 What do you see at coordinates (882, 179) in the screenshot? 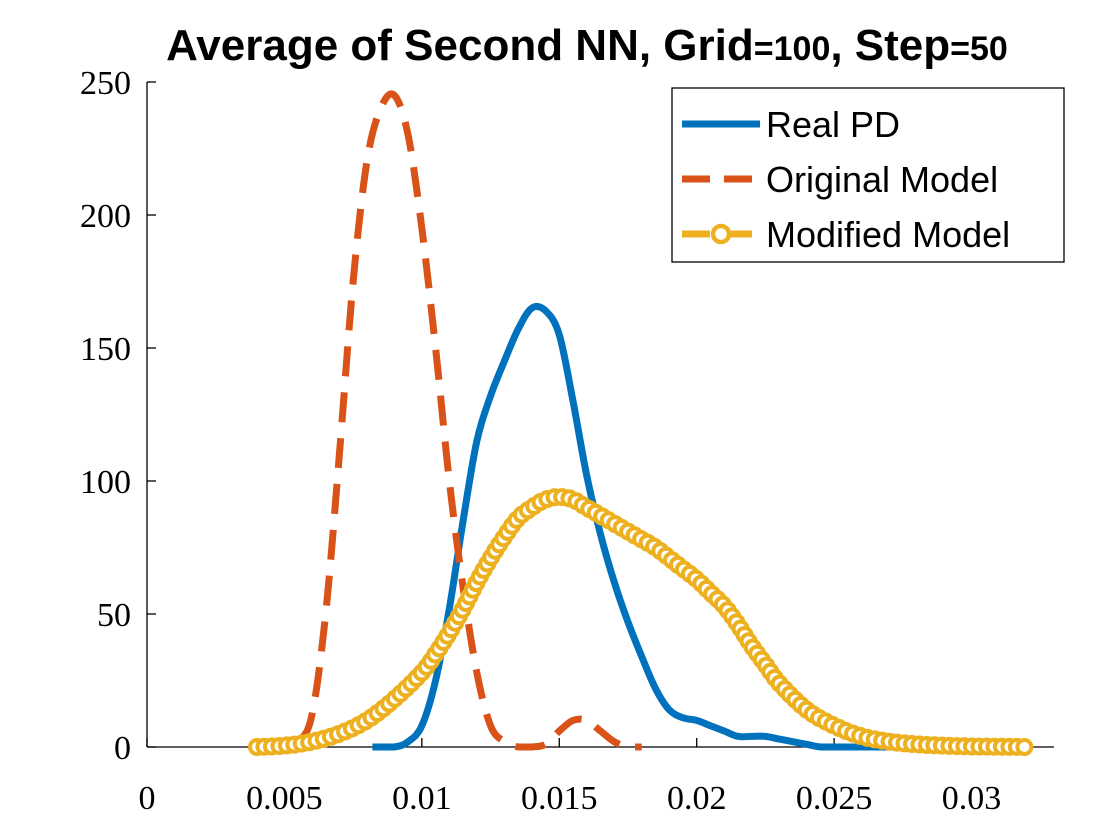
I see `legend-label: Original Model` at bounding box center [882, 179].